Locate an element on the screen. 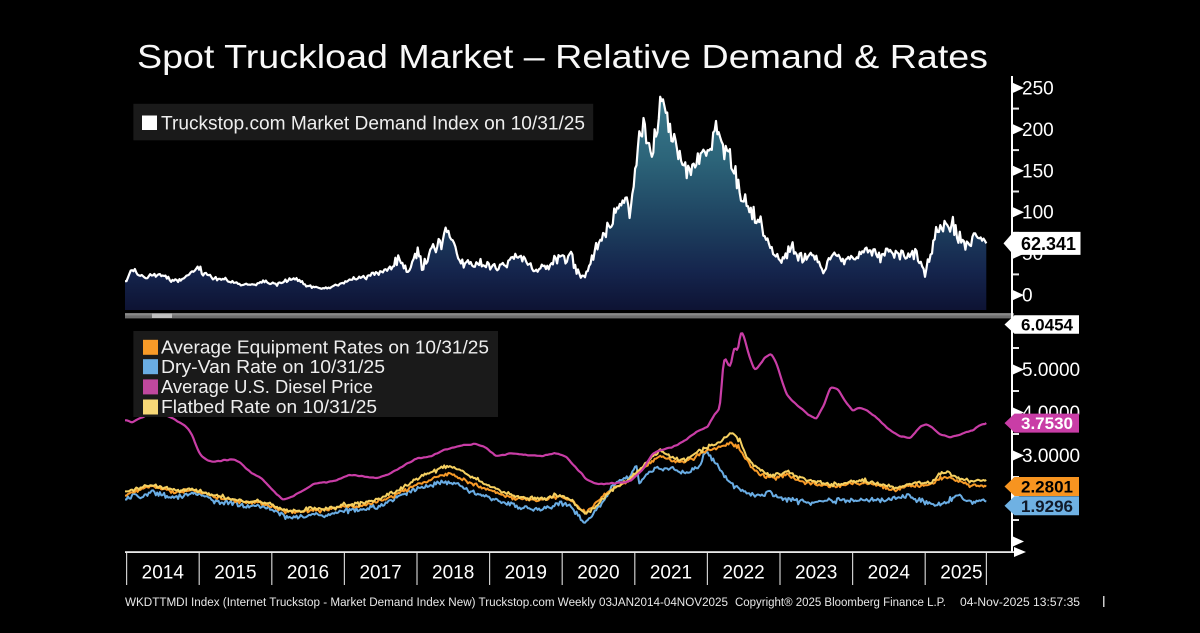 This screenshot has height=633, width=1200. svg-text: 2014 is located at coordinates (163, 573).